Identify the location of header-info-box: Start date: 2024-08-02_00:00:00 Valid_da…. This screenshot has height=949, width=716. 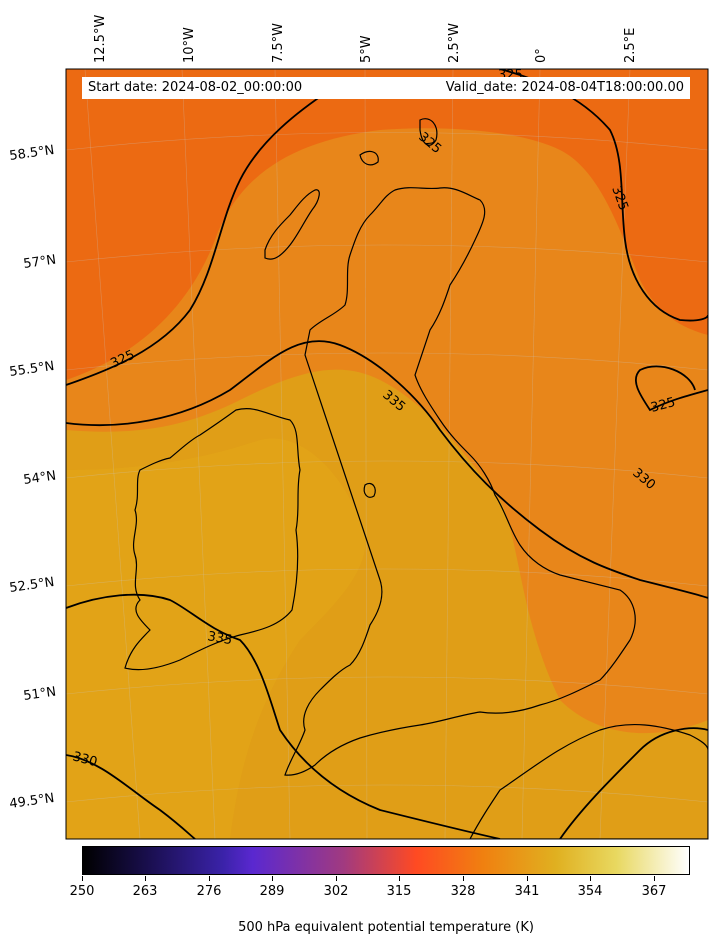
(386, 88).